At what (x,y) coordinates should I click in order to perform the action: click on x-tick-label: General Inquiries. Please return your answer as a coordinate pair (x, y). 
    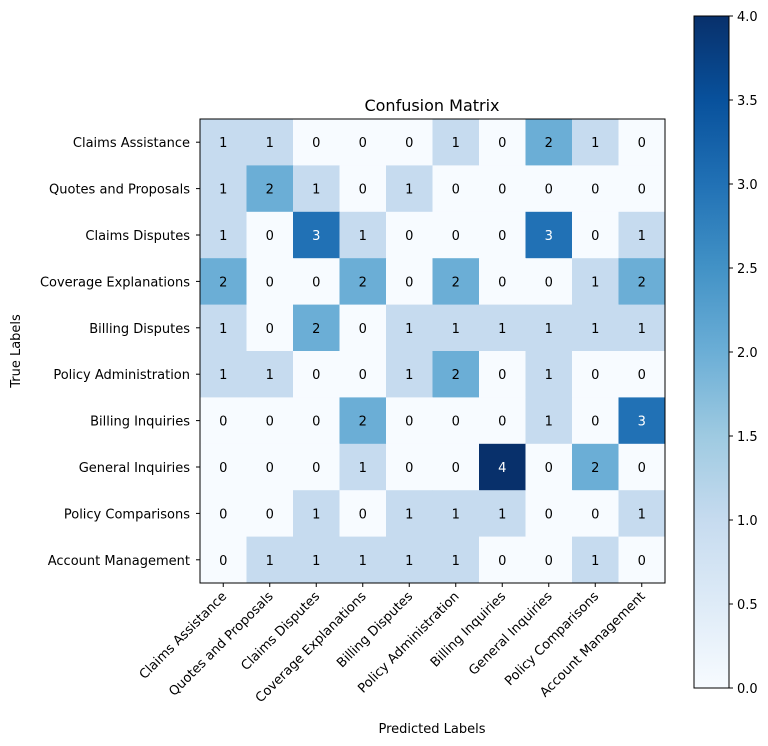
    Looking at the image, I should click on (510, 633).